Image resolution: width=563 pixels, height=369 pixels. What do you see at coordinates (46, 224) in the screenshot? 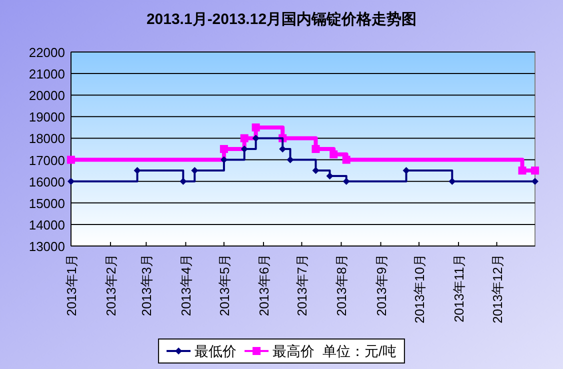
I see `y-tick-label: 14000` at bounding box center [46, 224].